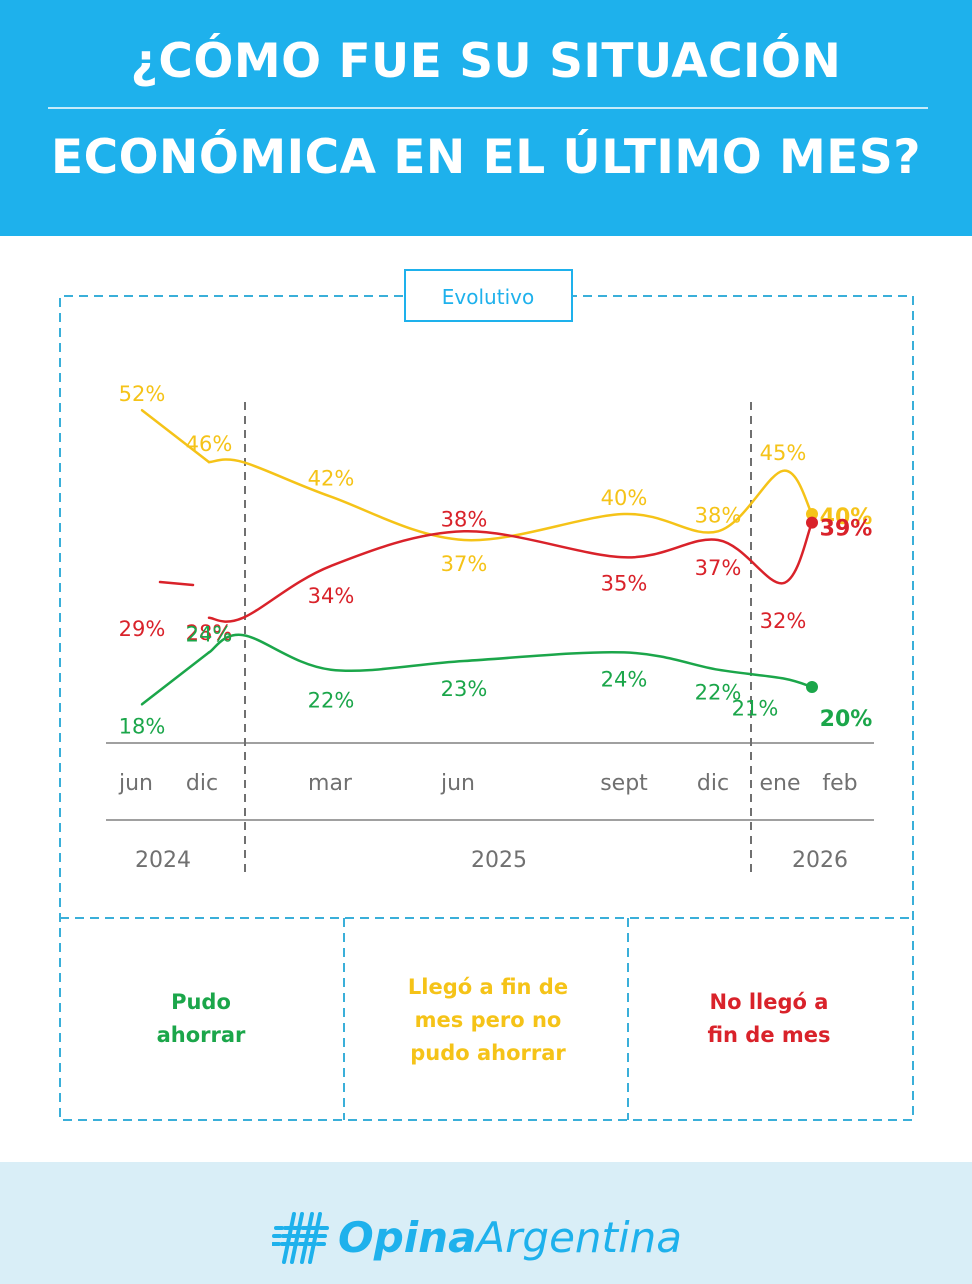 The image size is (972, 1284). I want to click on month-label: feb, so click(839, 783).